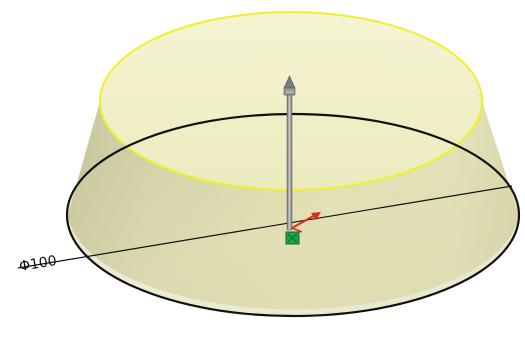 The image size is (525, 345). I want to click on triad-icon, so click(303, 228).